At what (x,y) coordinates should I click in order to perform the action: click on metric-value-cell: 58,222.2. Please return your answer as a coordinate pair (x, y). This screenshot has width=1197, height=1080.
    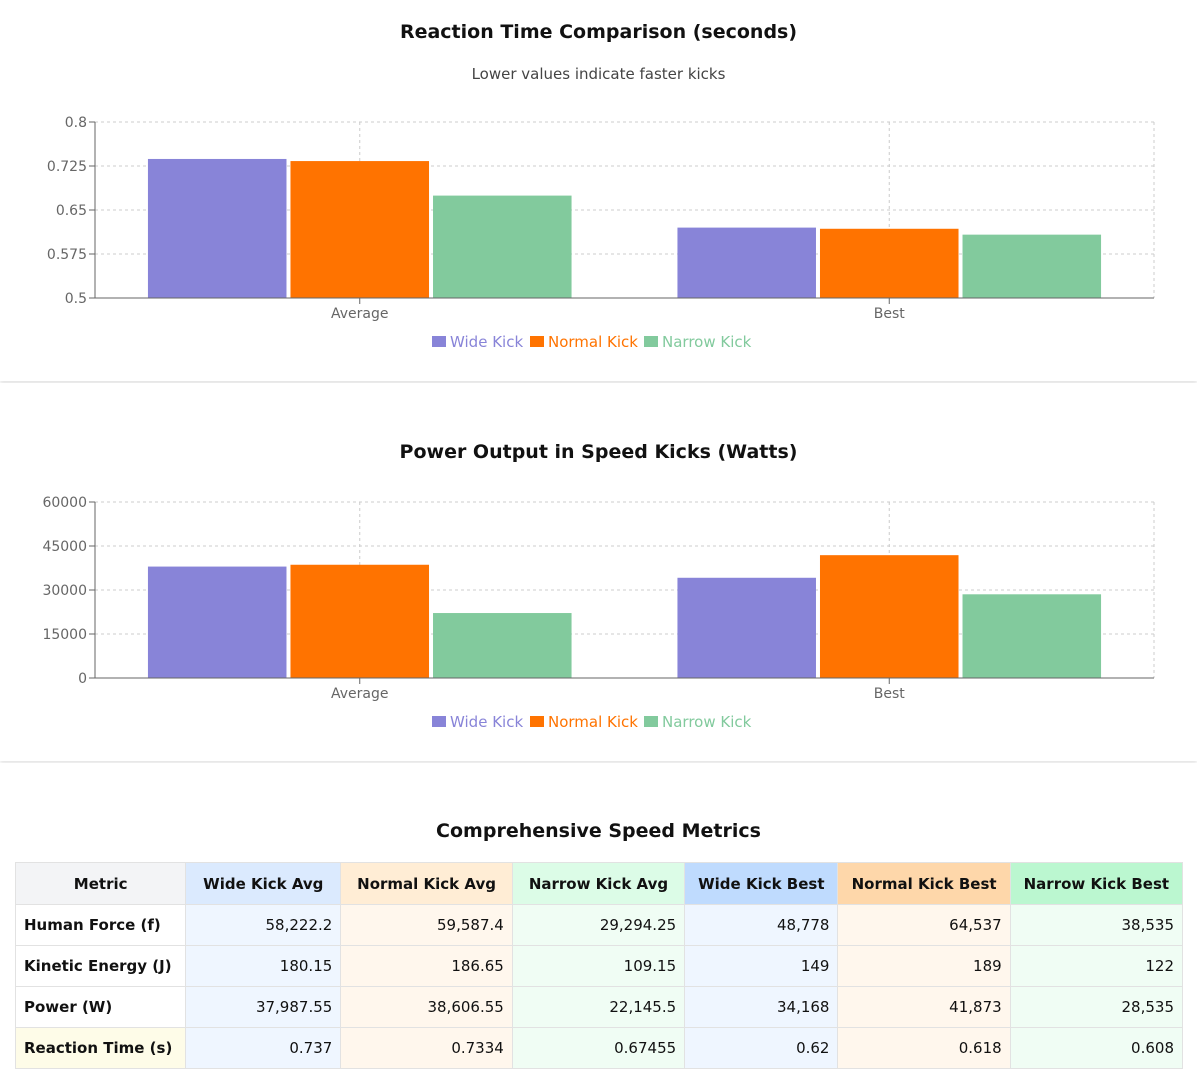
    Looking at the image, I should click on (263, 925).